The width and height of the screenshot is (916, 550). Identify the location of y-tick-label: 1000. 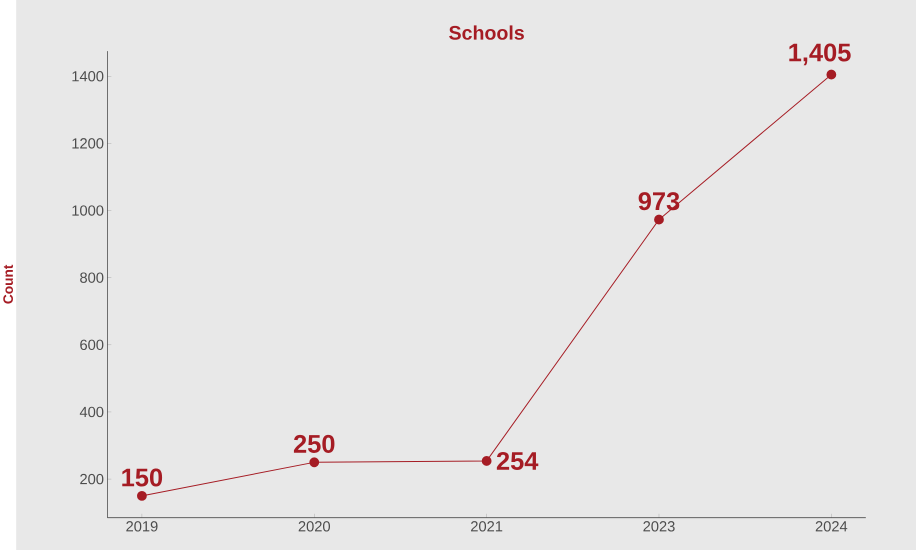
(88, 210).